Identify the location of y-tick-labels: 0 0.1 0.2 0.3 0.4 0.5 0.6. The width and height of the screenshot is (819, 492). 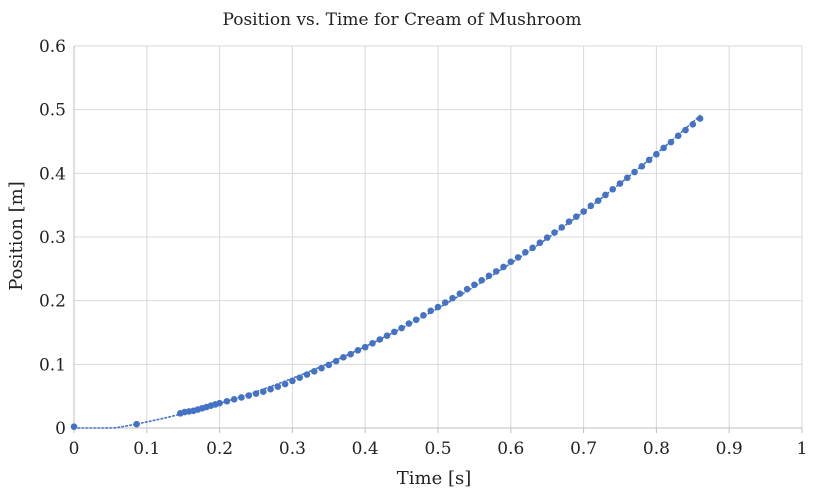
(52, 238).